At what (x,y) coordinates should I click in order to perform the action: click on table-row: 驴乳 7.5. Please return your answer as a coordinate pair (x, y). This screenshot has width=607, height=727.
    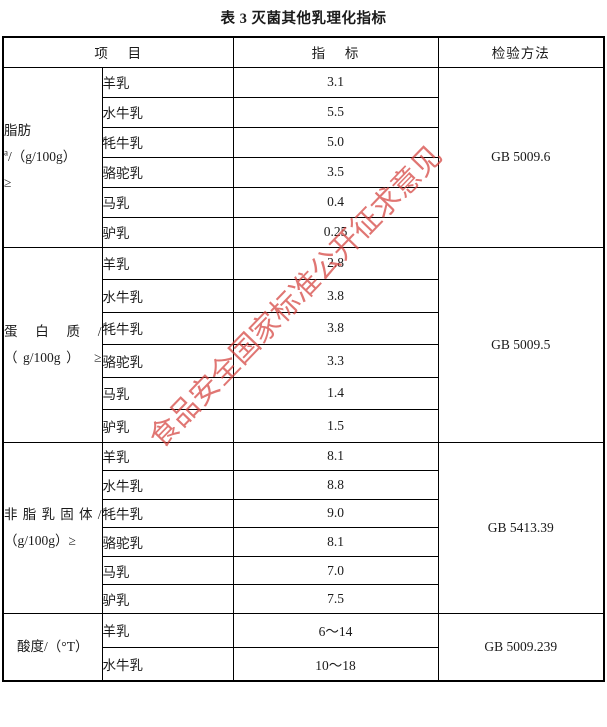
    Looking at the image, I should click on (303, 599).